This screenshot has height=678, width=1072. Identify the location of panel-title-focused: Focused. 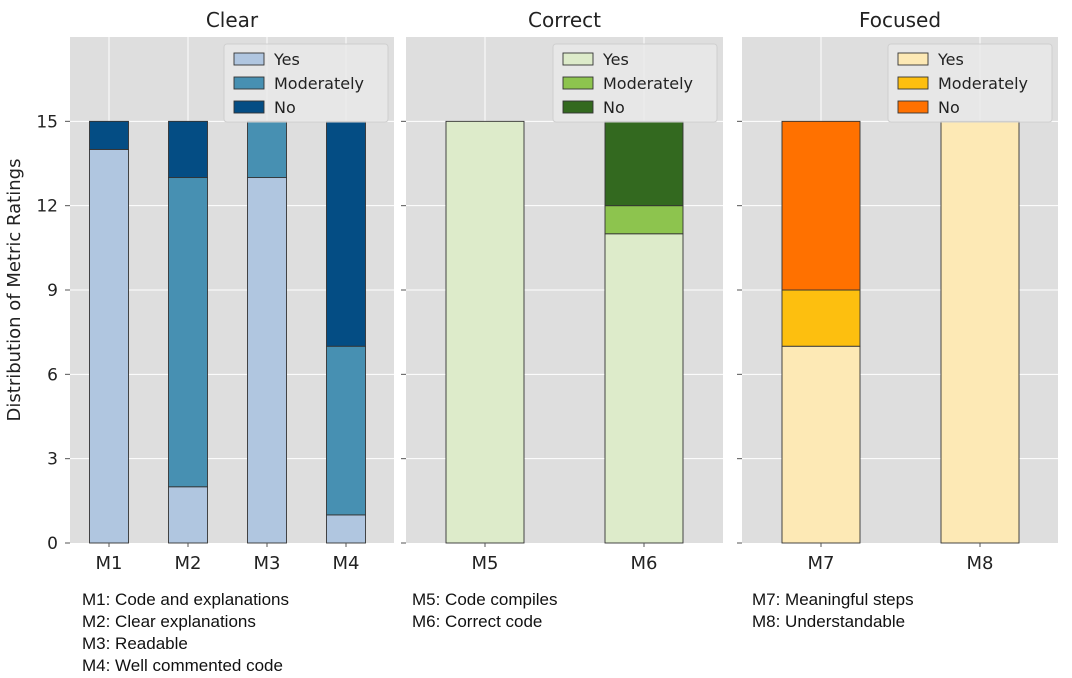
(900, 20).